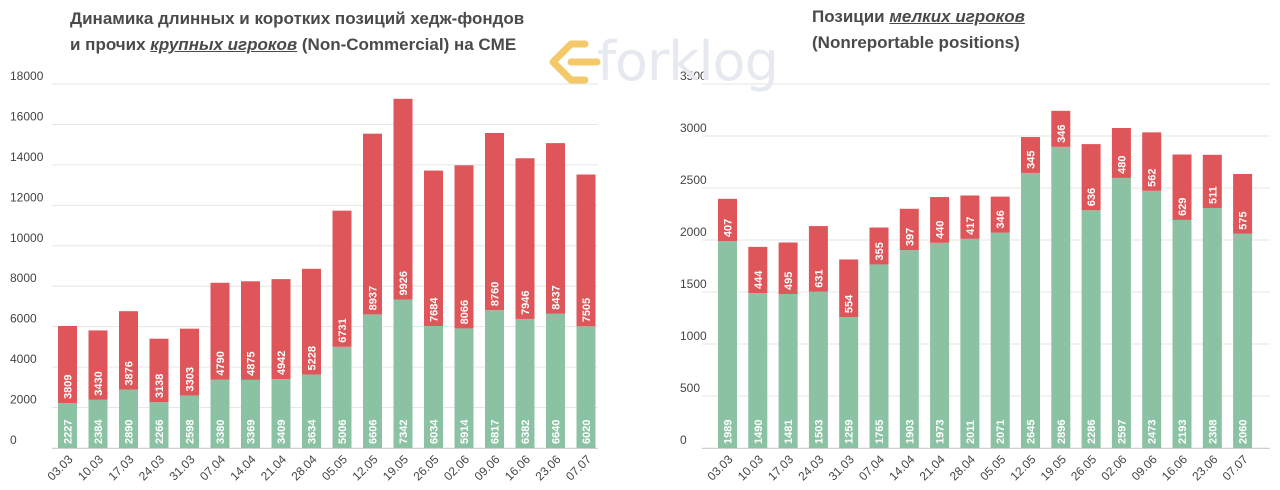 The width and height of the screenshot is (1280, 490). I want to click on left-data-label-long: 2598, so click(191, 432).